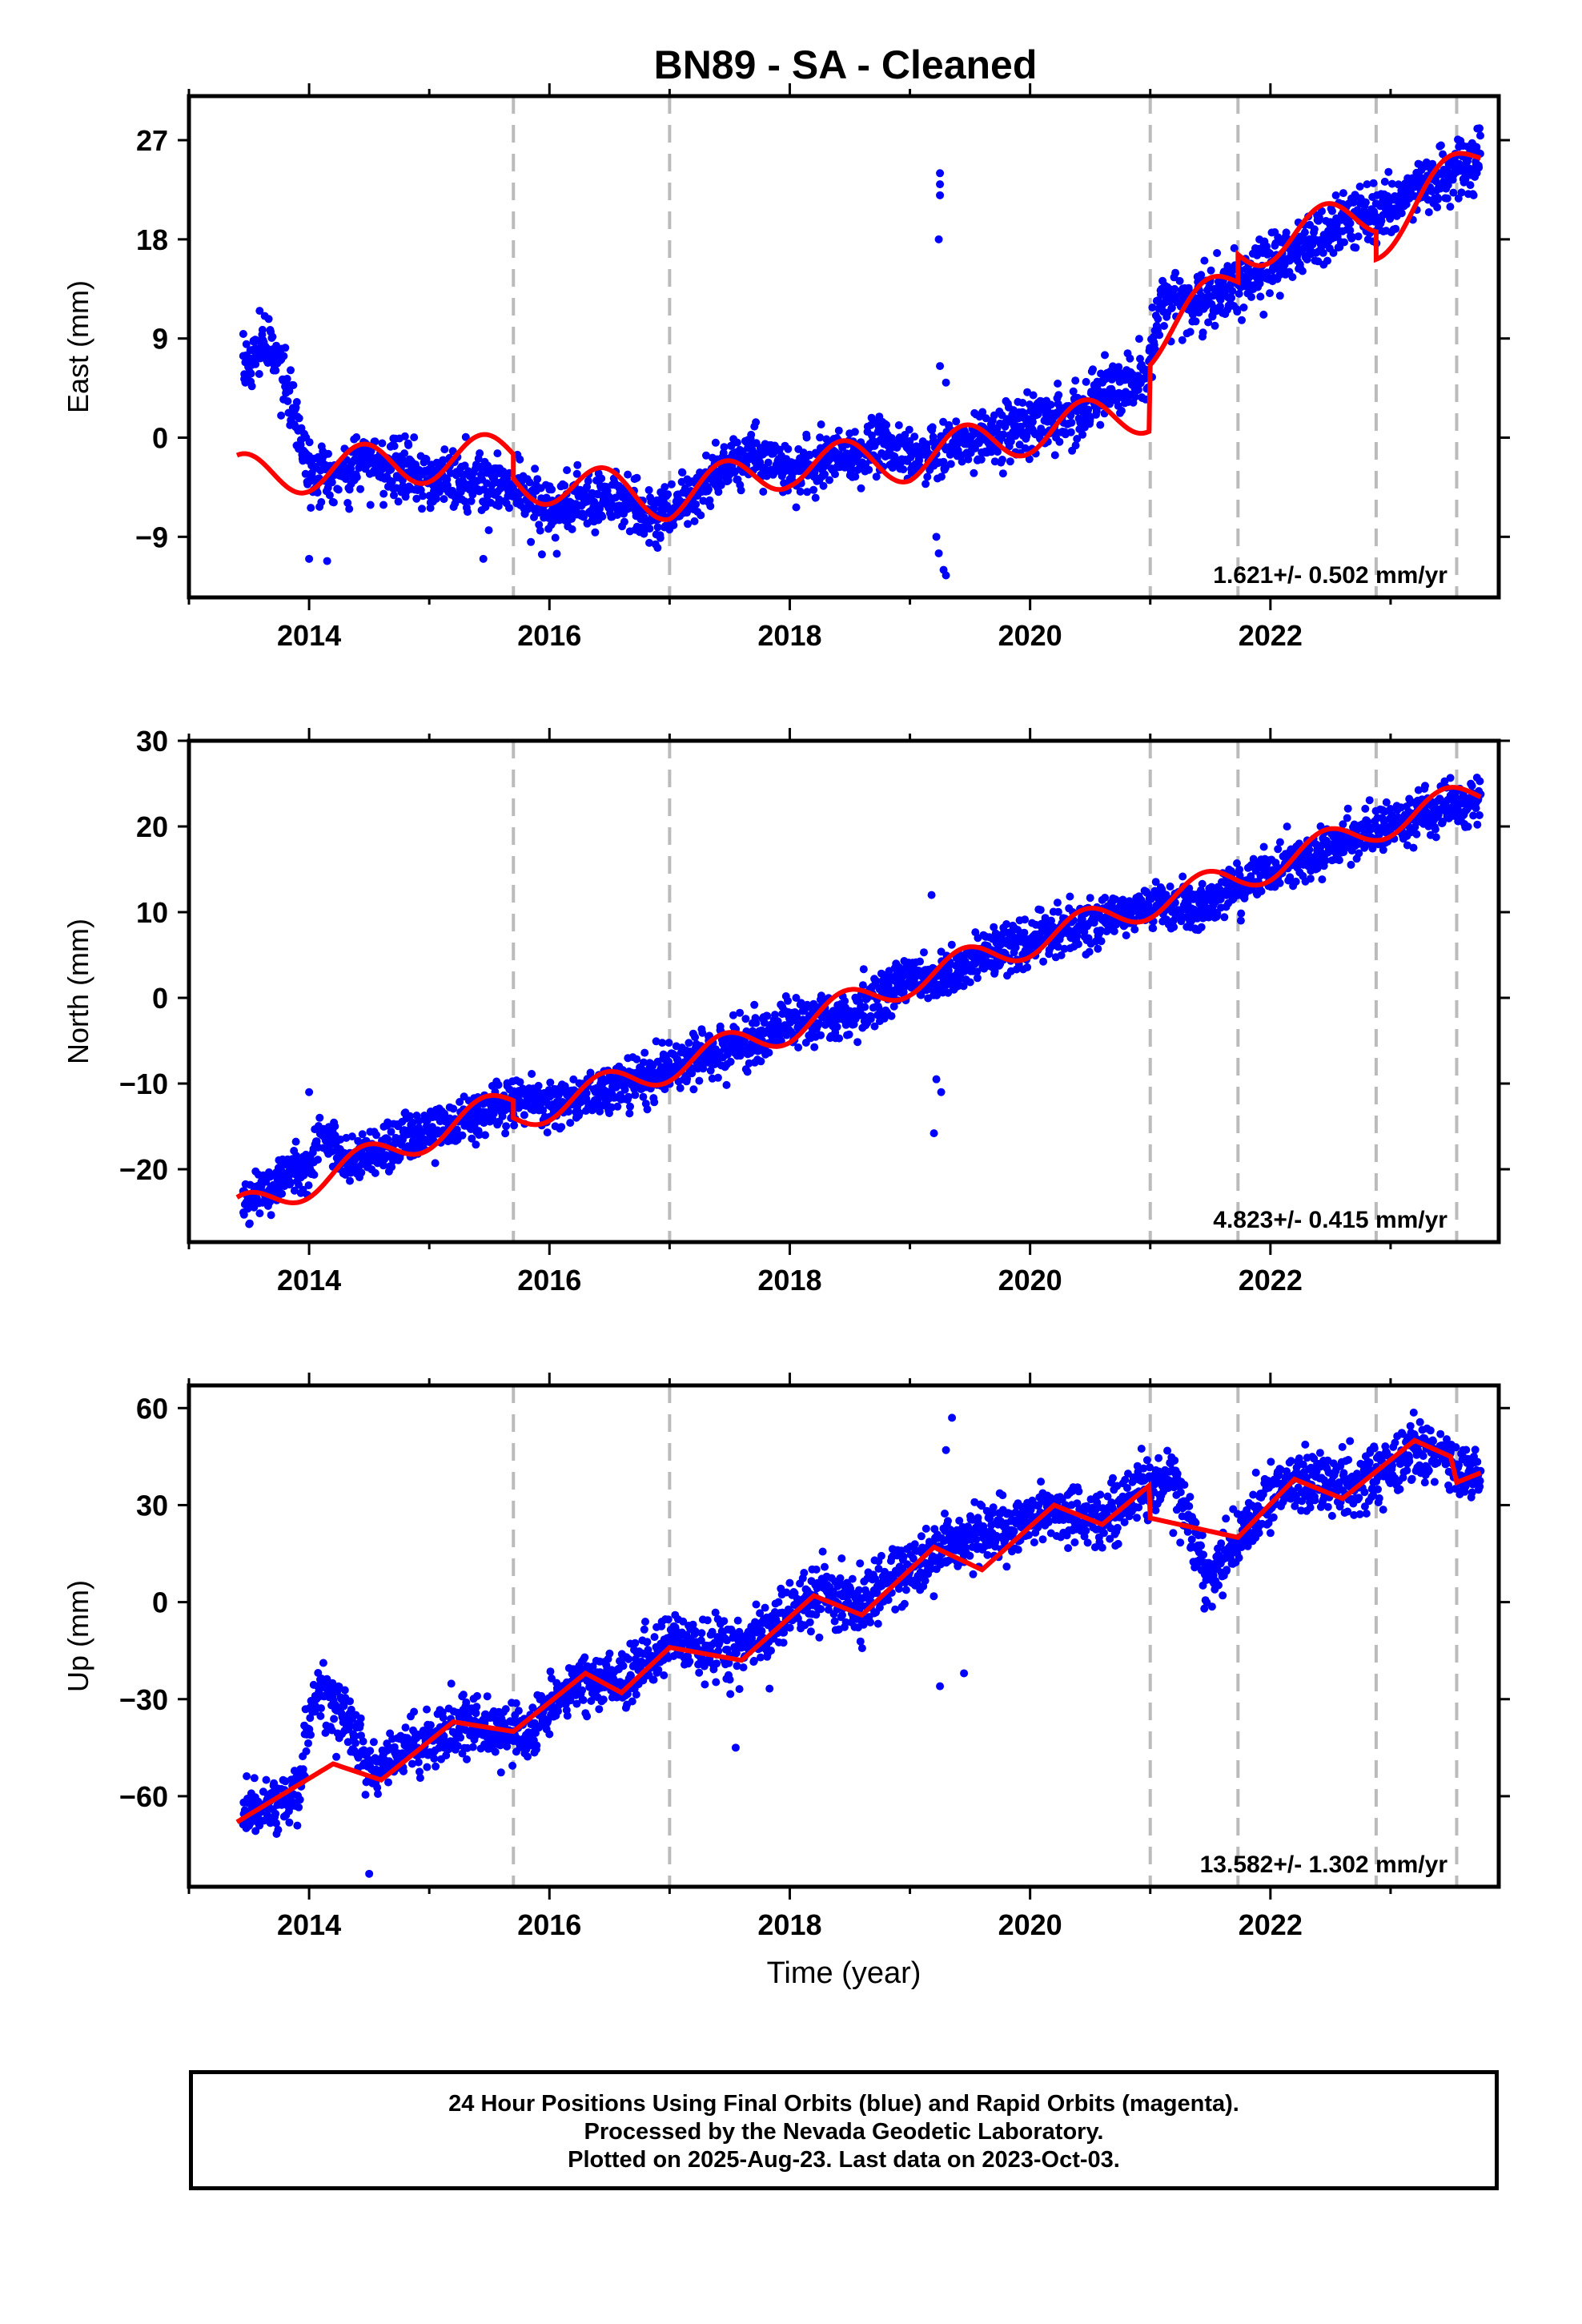 This screenshot has width=1582, height=2324. Describe the element at coordinates (846, 64) in the screenshot. I see `chart-title: BN89 - SA - Cleaned` at that location.